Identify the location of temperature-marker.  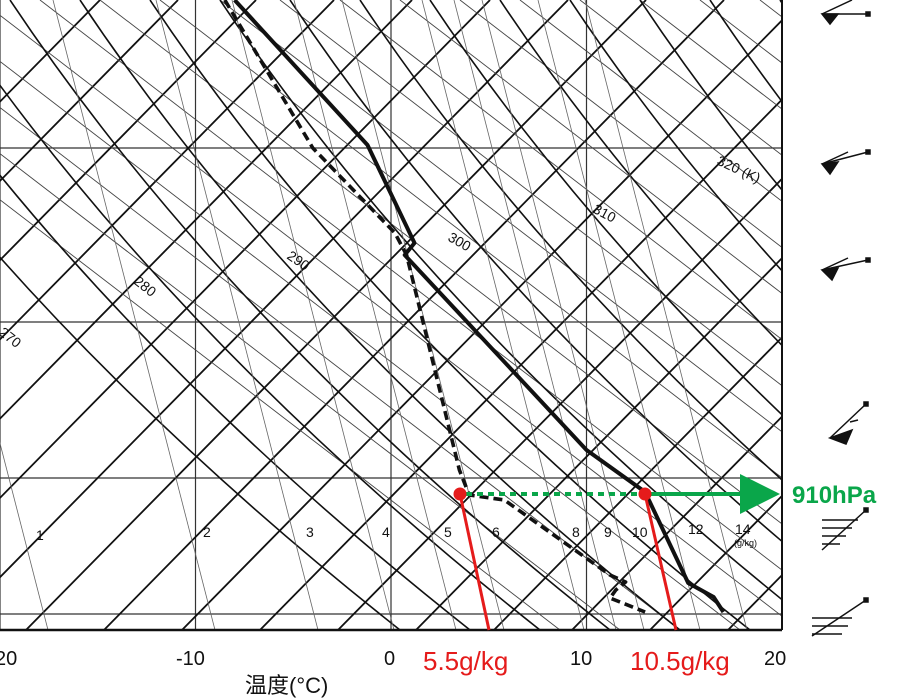
(645, 494).